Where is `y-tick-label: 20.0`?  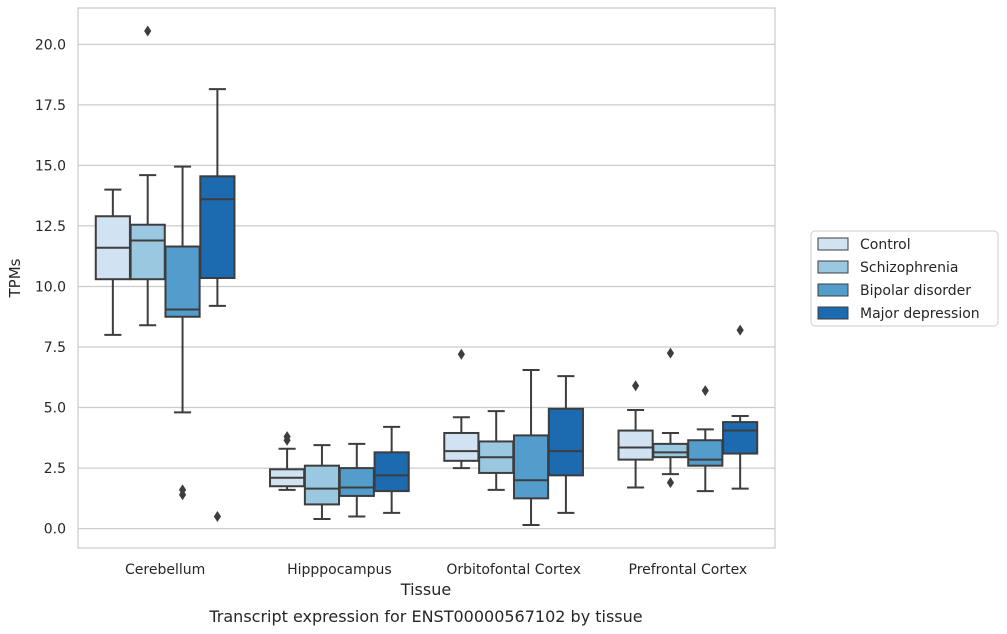
y-tick-label: 20.0 is located at coordinates (50, 45).